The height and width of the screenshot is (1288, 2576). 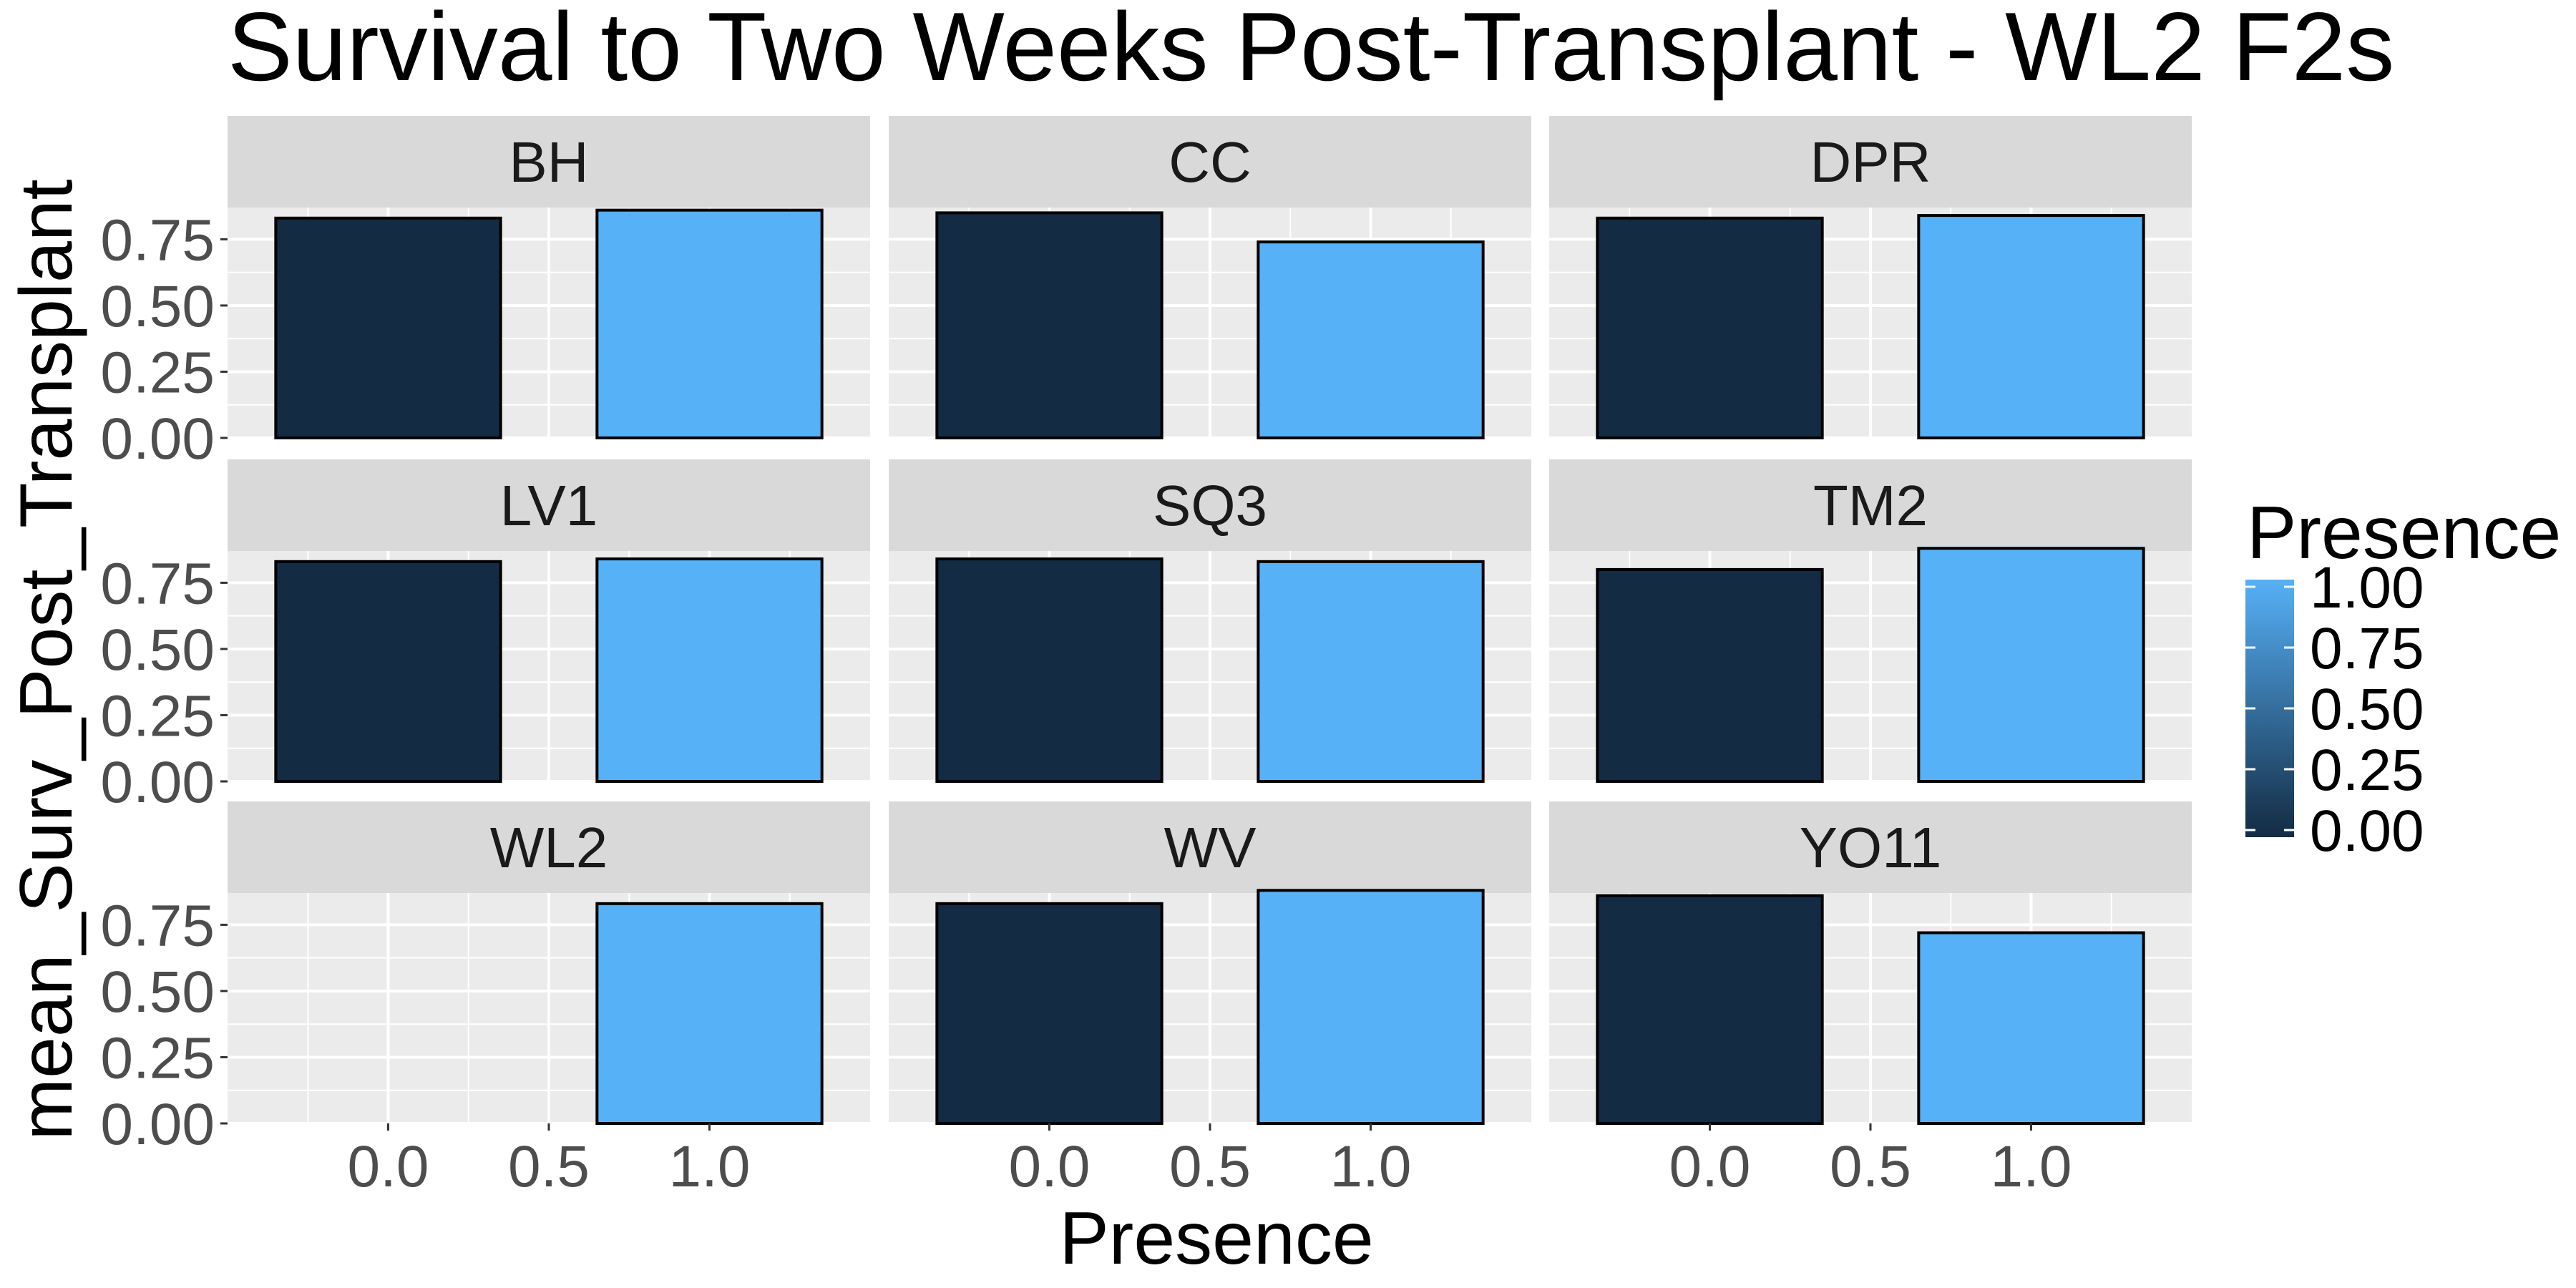 I want to click on facet-strip-label: SQ3, so click(x=1210, y=505).